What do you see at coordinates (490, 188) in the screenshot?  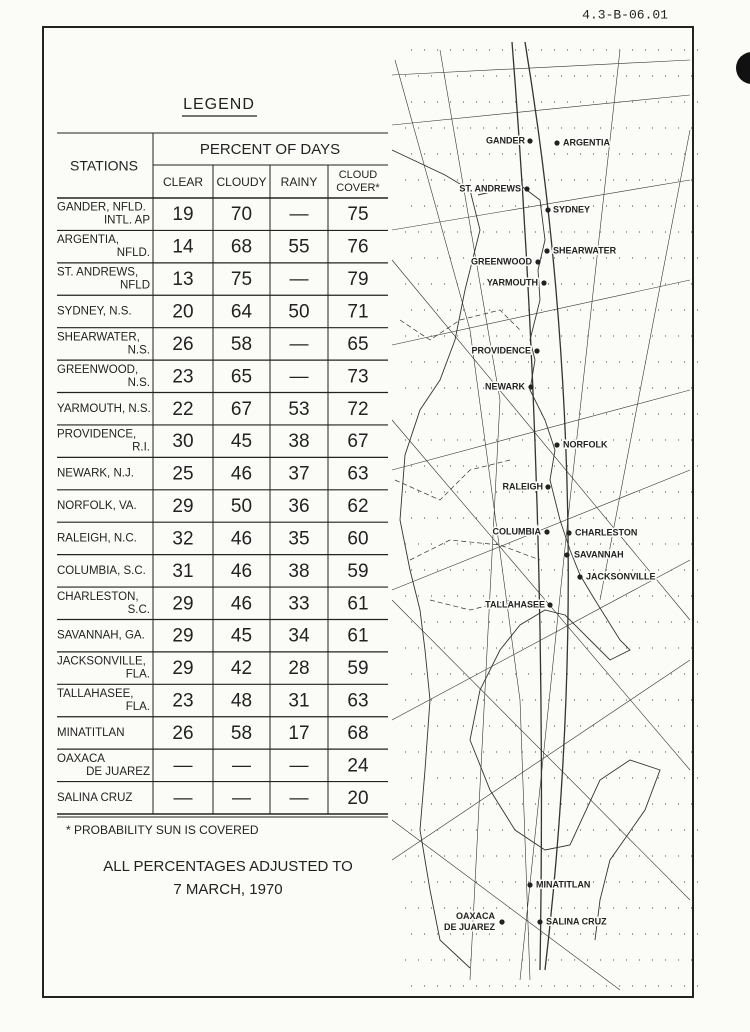 I see `map-label: ST. ANDREWS` at bounding box center [490, 188].